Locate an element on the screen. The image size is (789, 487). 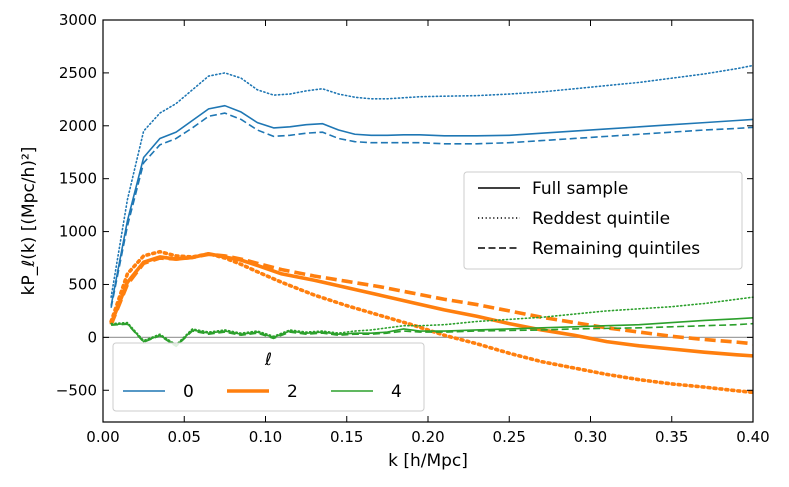
y-tick-label: 500 is located at coordinates (82, 284).